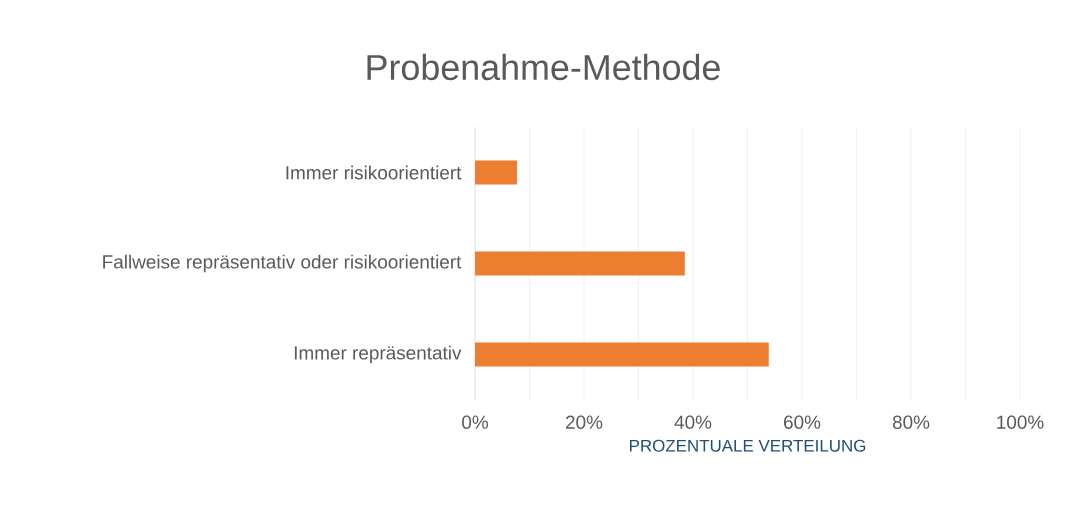  Describe the element at coordinates (1020, 422) in the screenshot. I see `x-tick-label: 100%` at that location.